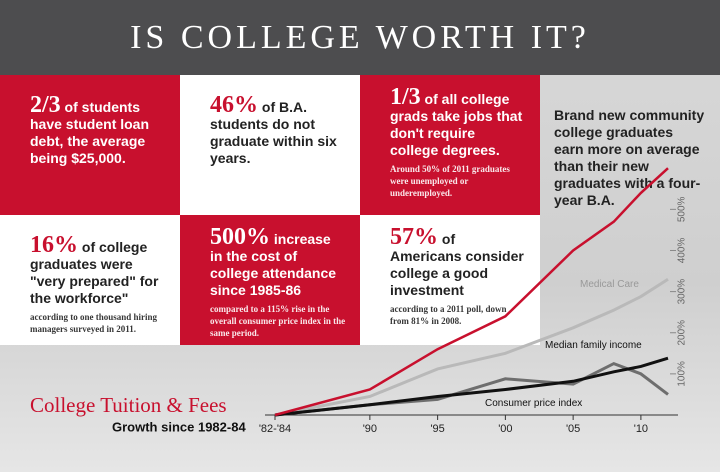 The width and height of the screenshot is (720, 472). Describe the element at coordinates (682, 333) in the screenshot. I see `y-tick-label: 200%` at that location.